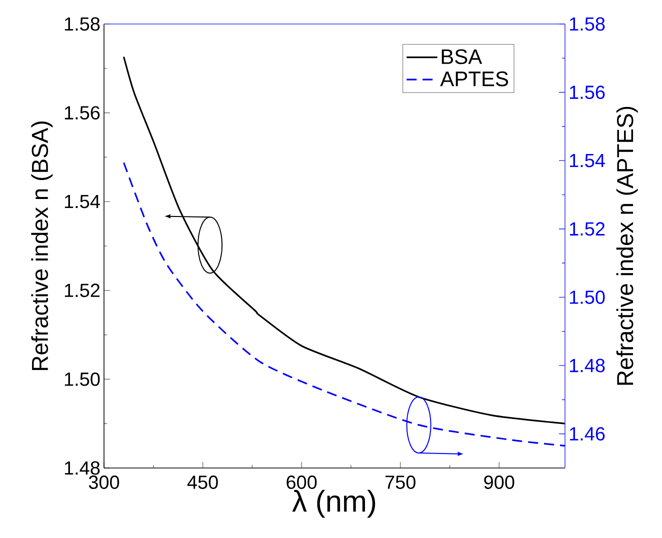  What do you see at coordinates (587, 93) in the screenshot?
I see `y2-tick-label: 1.56` at bounding box center [587, 93].